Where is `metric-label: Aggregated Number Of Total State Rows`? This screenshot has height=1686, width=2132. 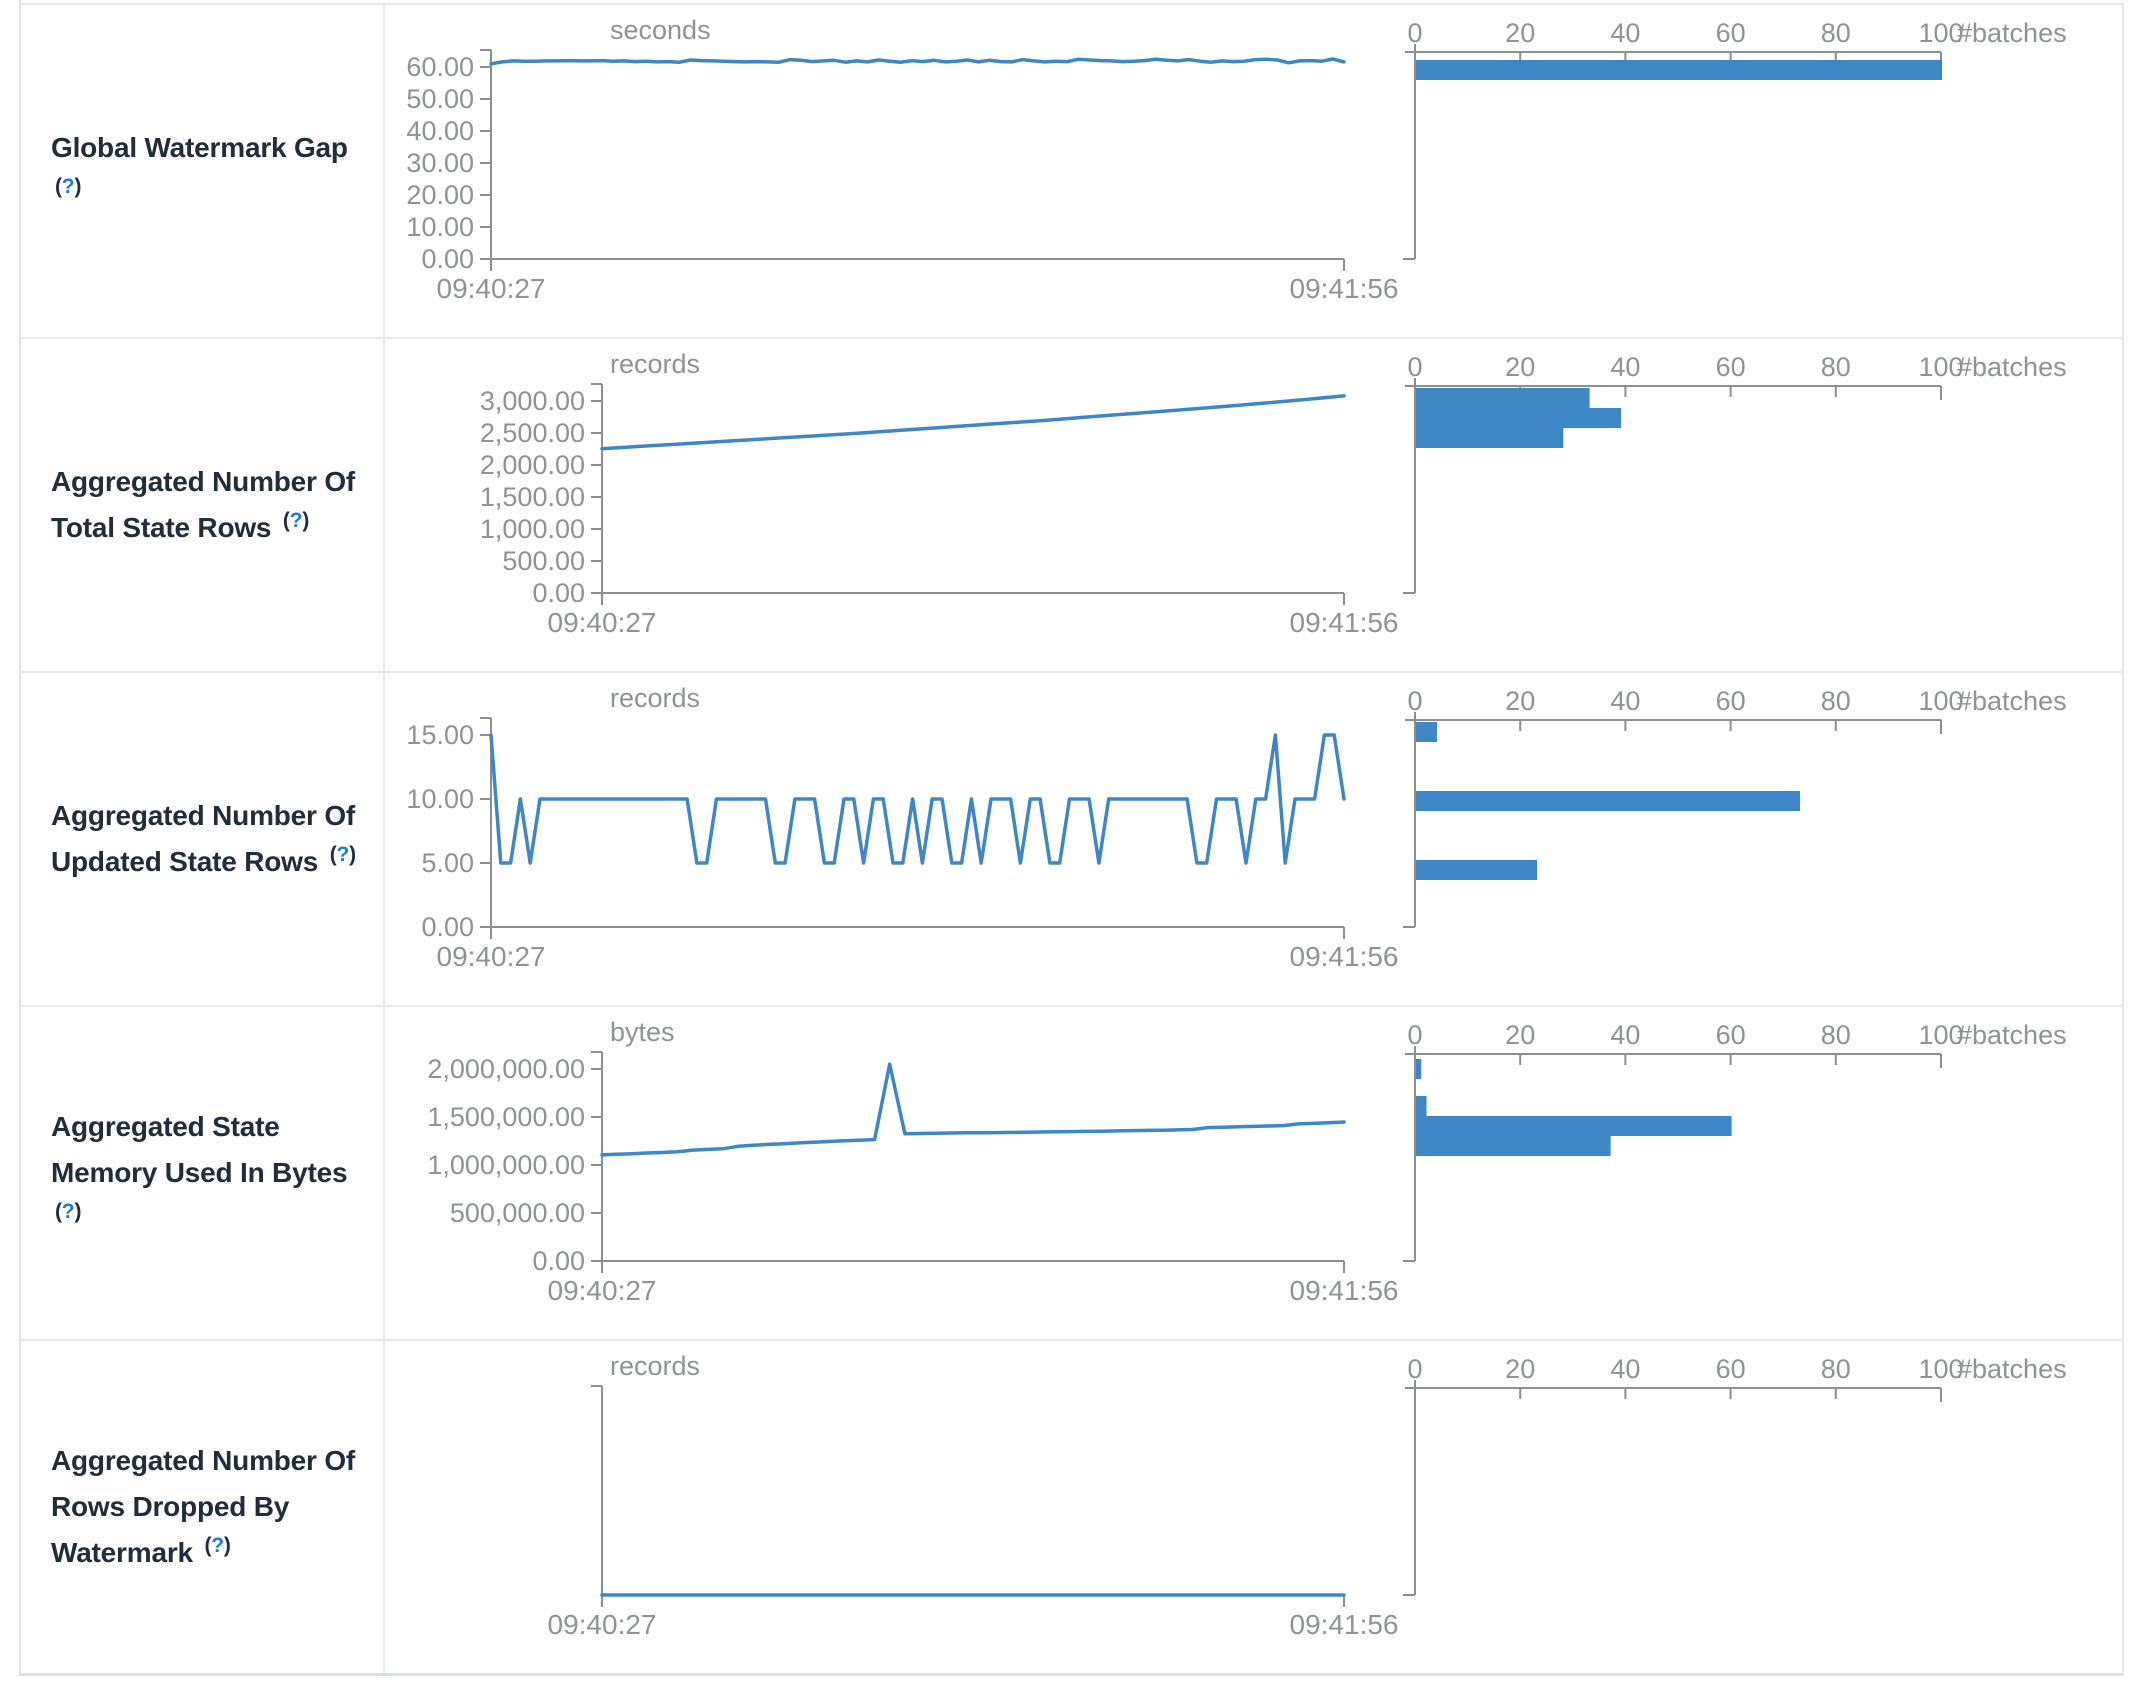 metric-label: Aggregated Number Of Total State Rows is located at coordinates (203, 504).